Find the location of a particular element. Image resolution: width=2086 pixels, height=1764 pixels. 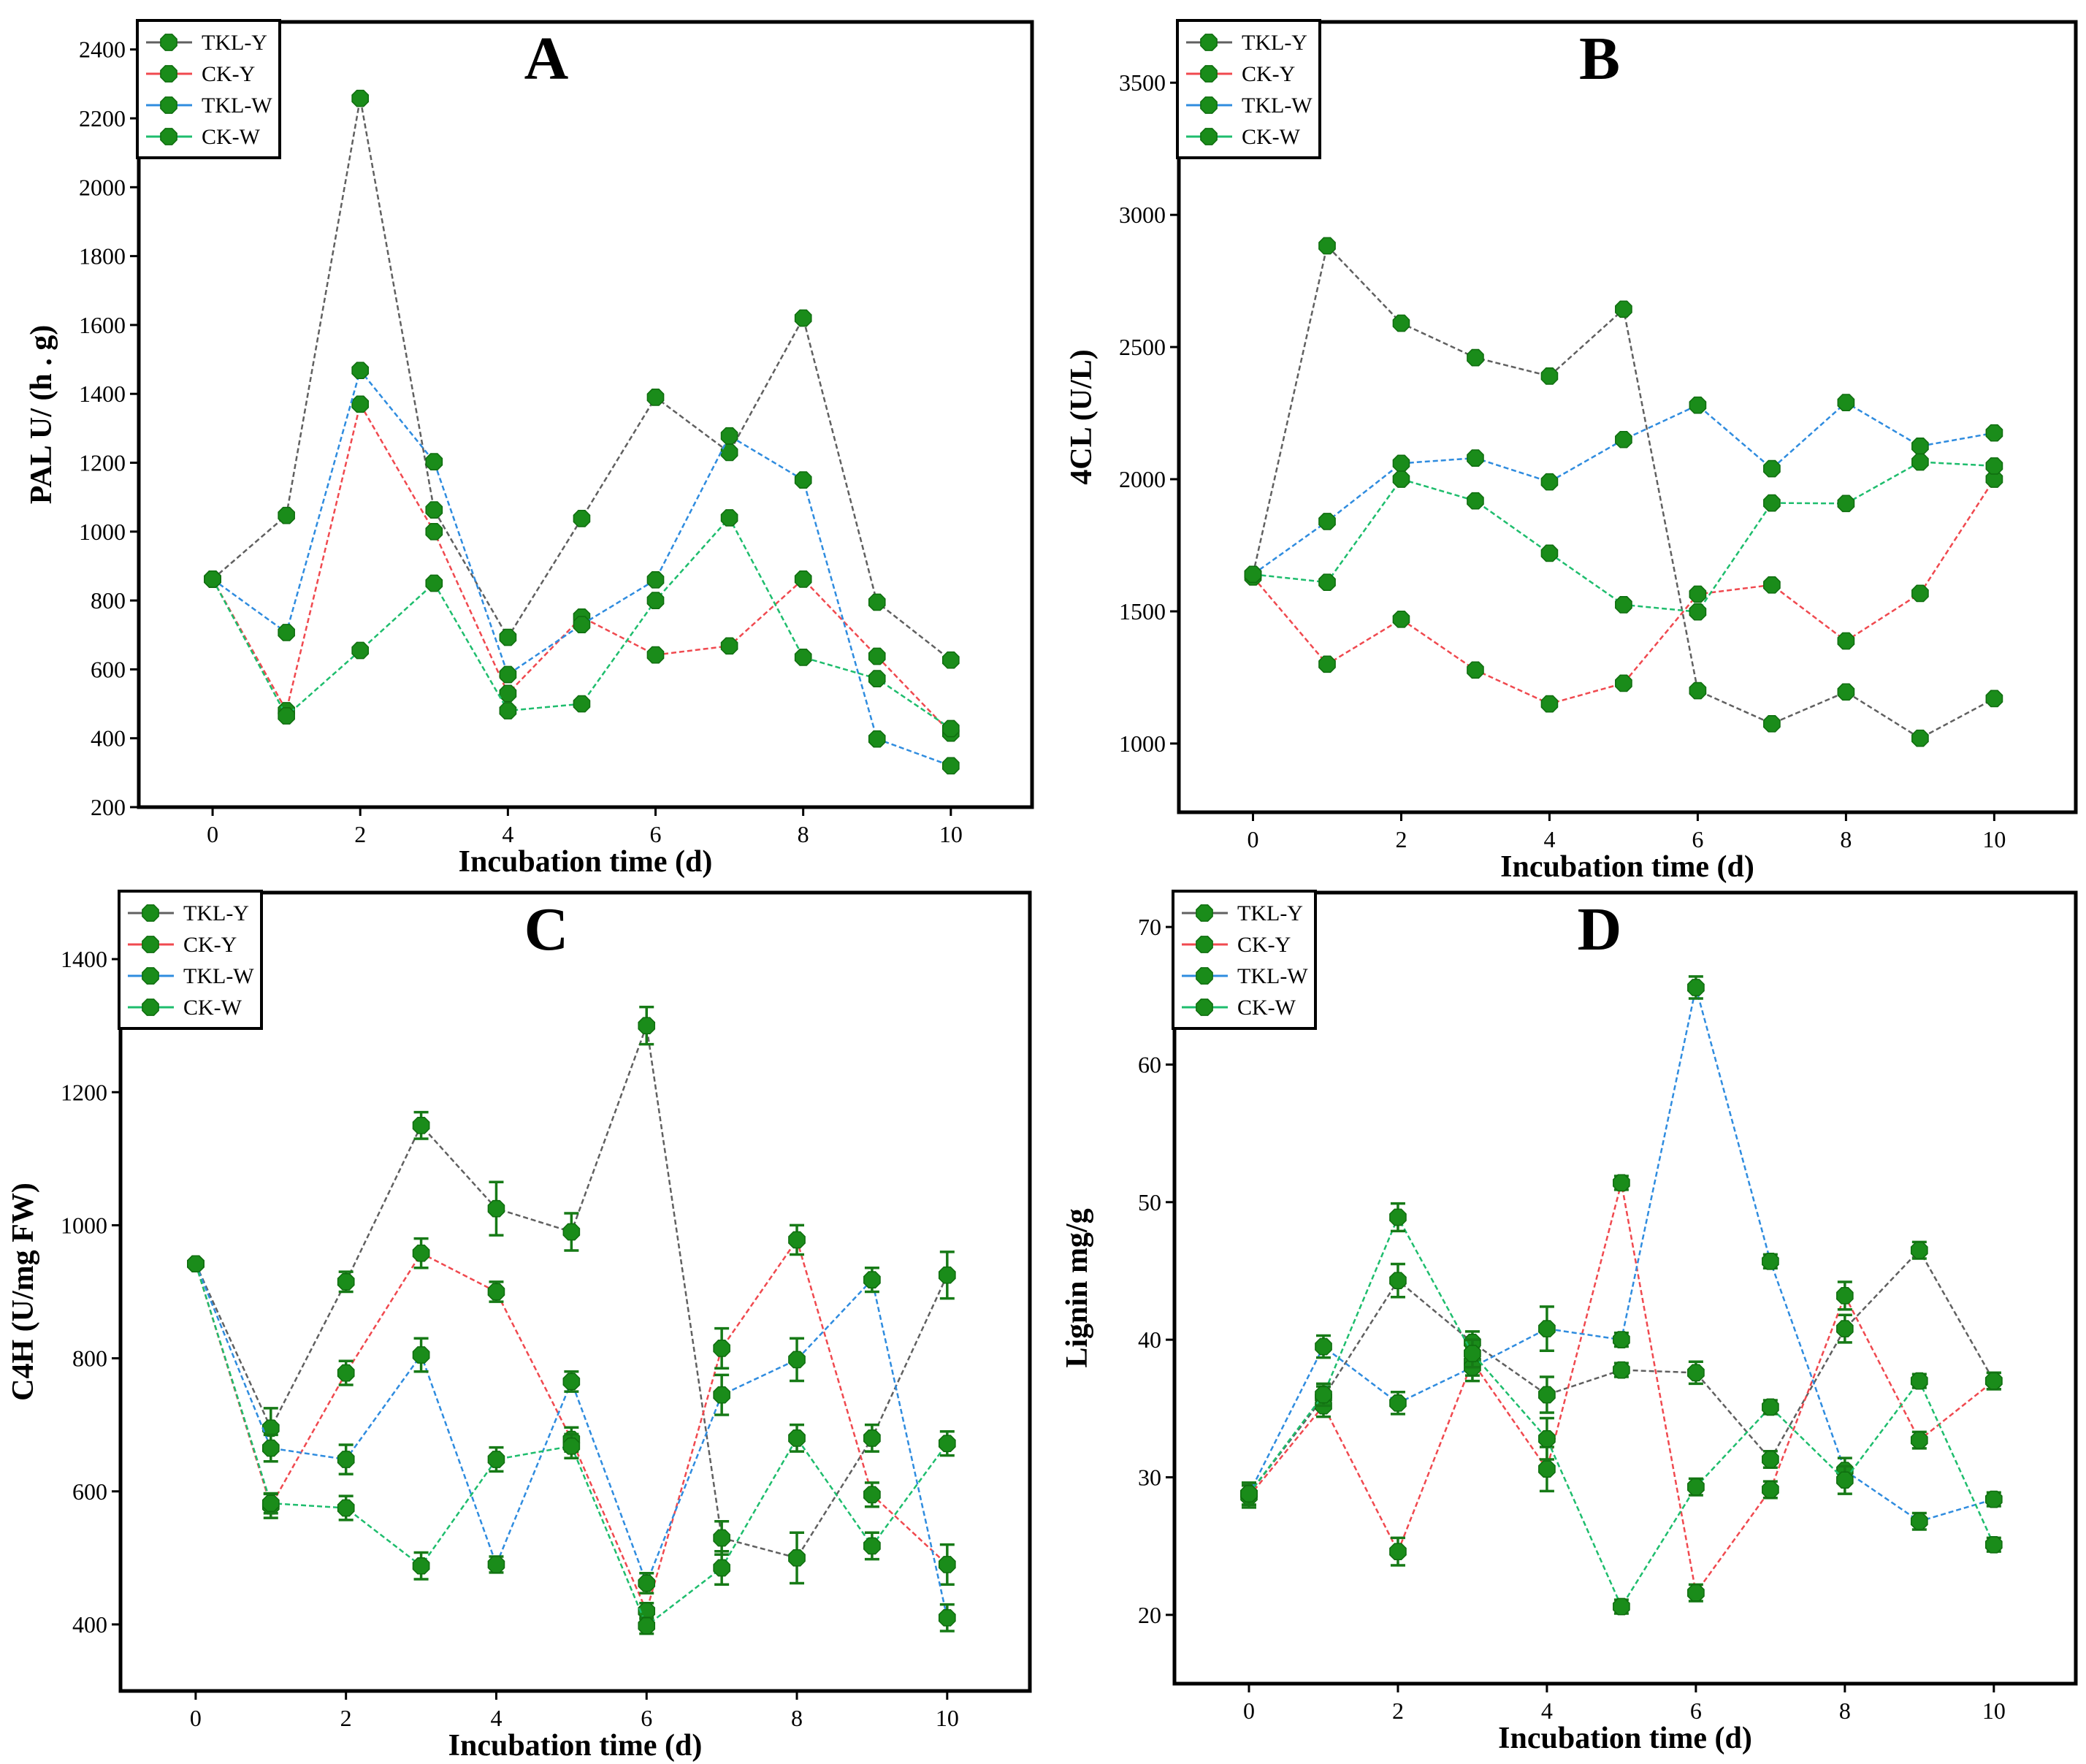

panel-letter: D is located at coordinates (1600, 929).